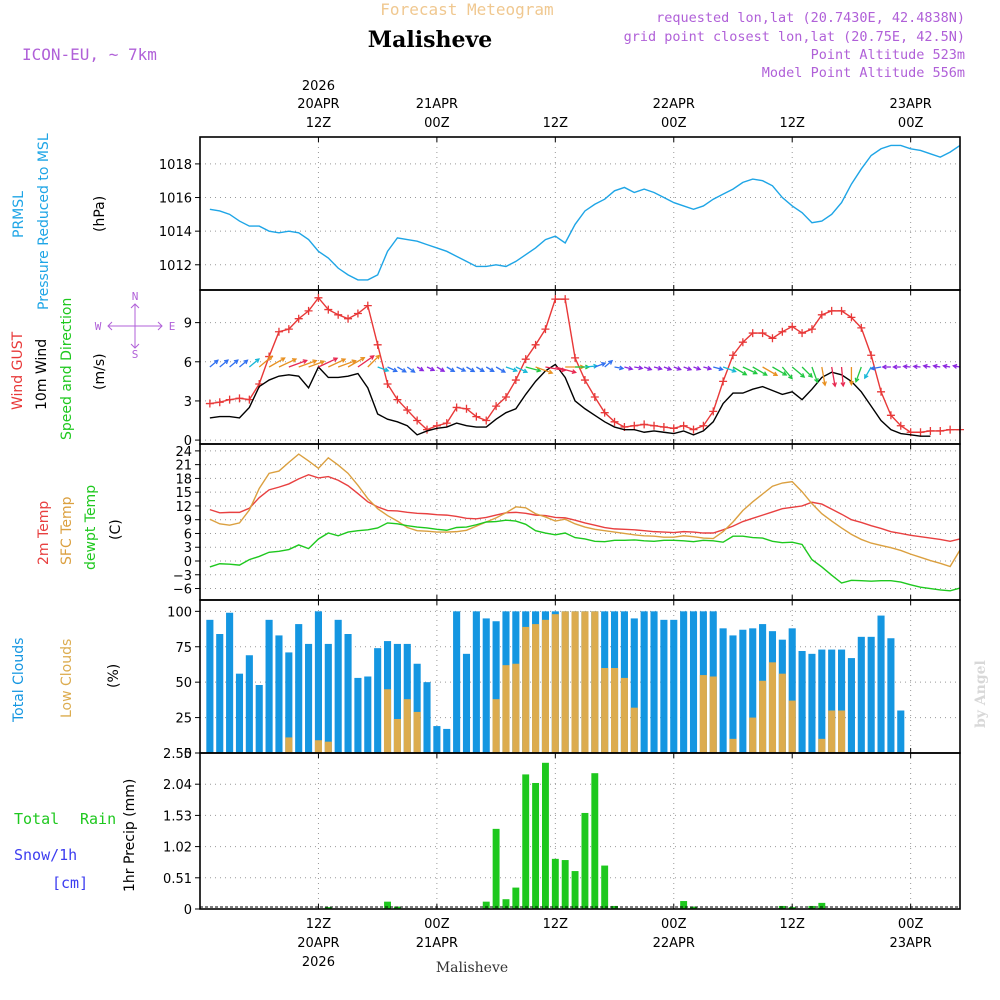  Describe the element at coordinates (89, 54) in the screenshot. I see `model-label: ICON-EU, ~ 7km` at that location.